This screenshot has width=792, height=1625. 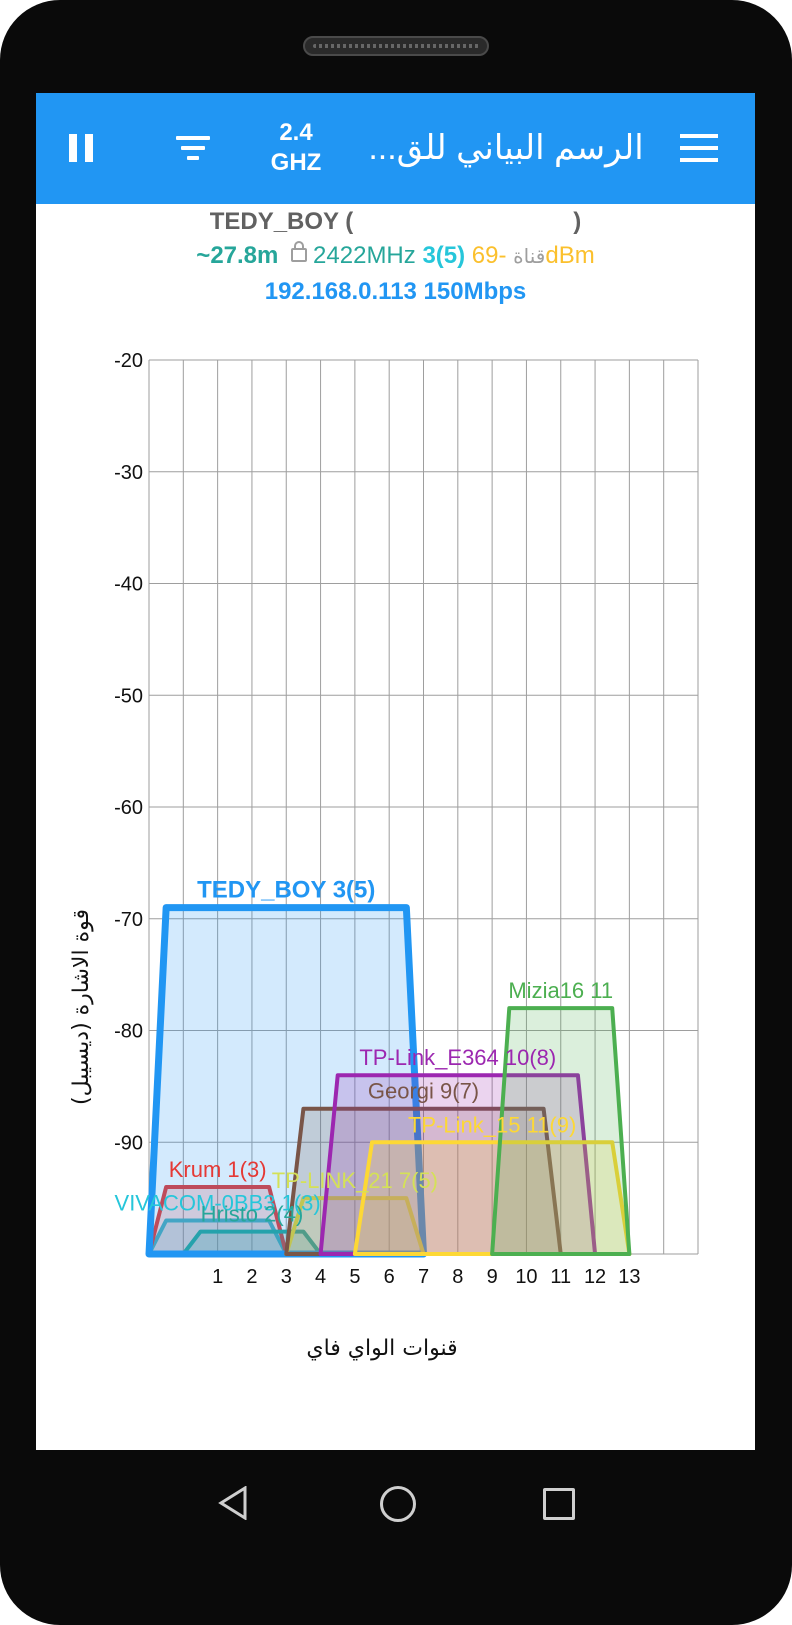 I want to click on network-label: TP-LINK_21 7(5), so click(x=355, y=1180).